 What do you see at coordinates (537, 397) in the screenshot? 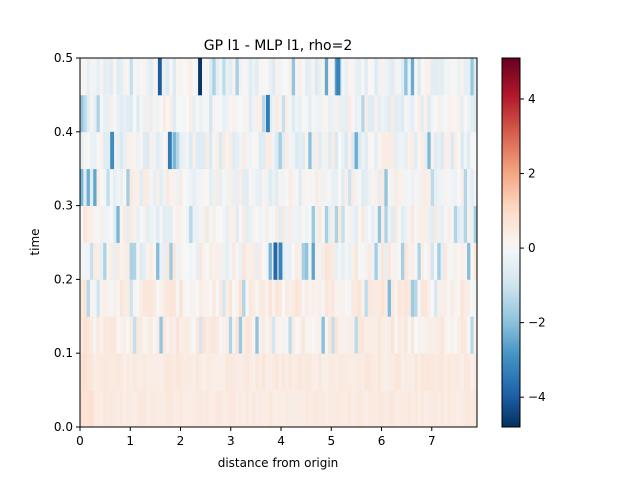
I see `colorbar-tick-label: −4` at bounding box center [537, 397].